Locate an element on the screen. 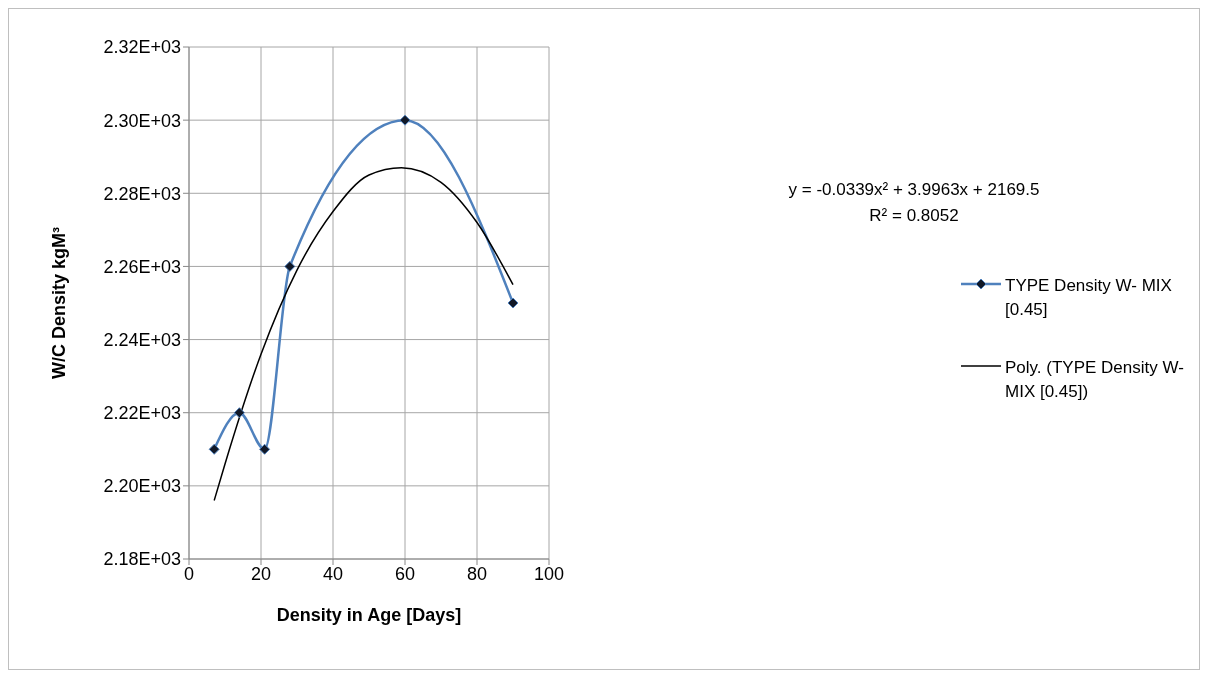 Image resolution: width=1207 pixels, height=678 pixels. x-axis-title: Density in Age [Days] is located at coordinates (369, 615).